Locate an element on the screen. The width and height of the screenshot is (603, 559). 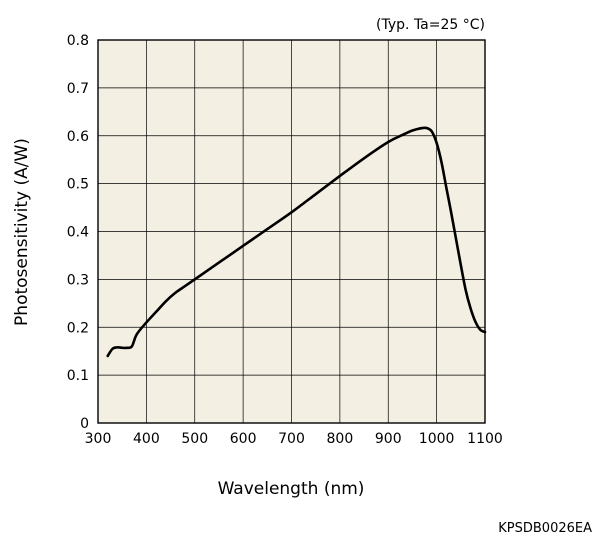
y-axis-title: Photosensitivity (A/W) is located at coordinates (22, 232).